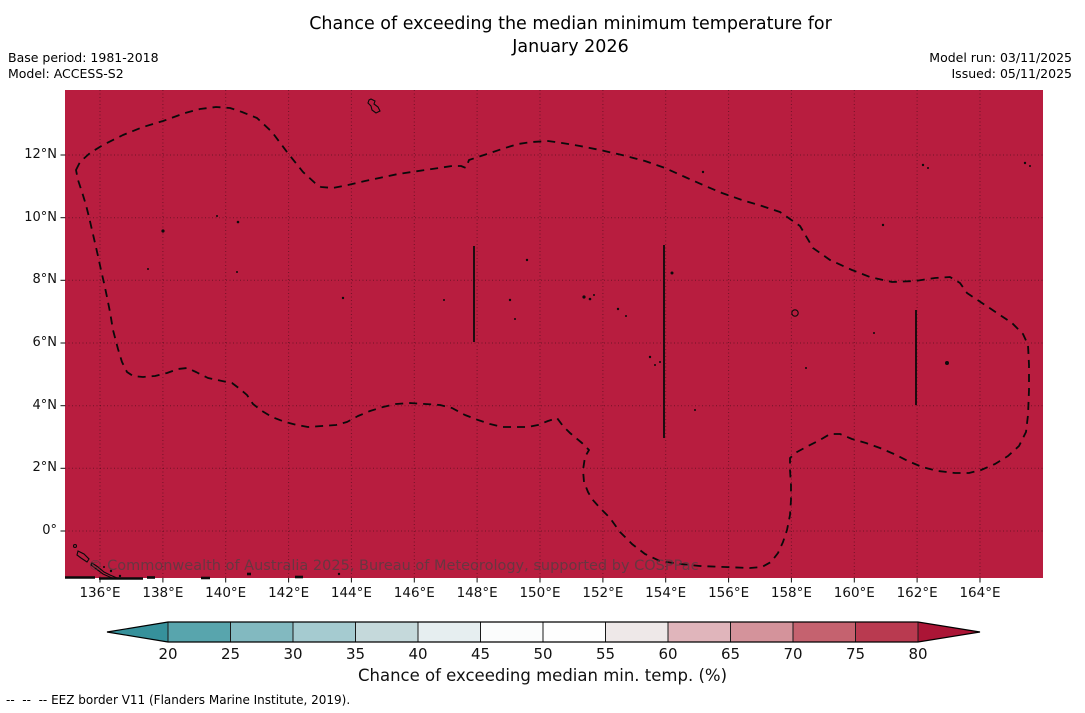 This screenshot has height=713, width=1085. Describe the element at coordinates (540, 593) in the screenshot. I see `longitude-tick-label: 150°E` at that location.